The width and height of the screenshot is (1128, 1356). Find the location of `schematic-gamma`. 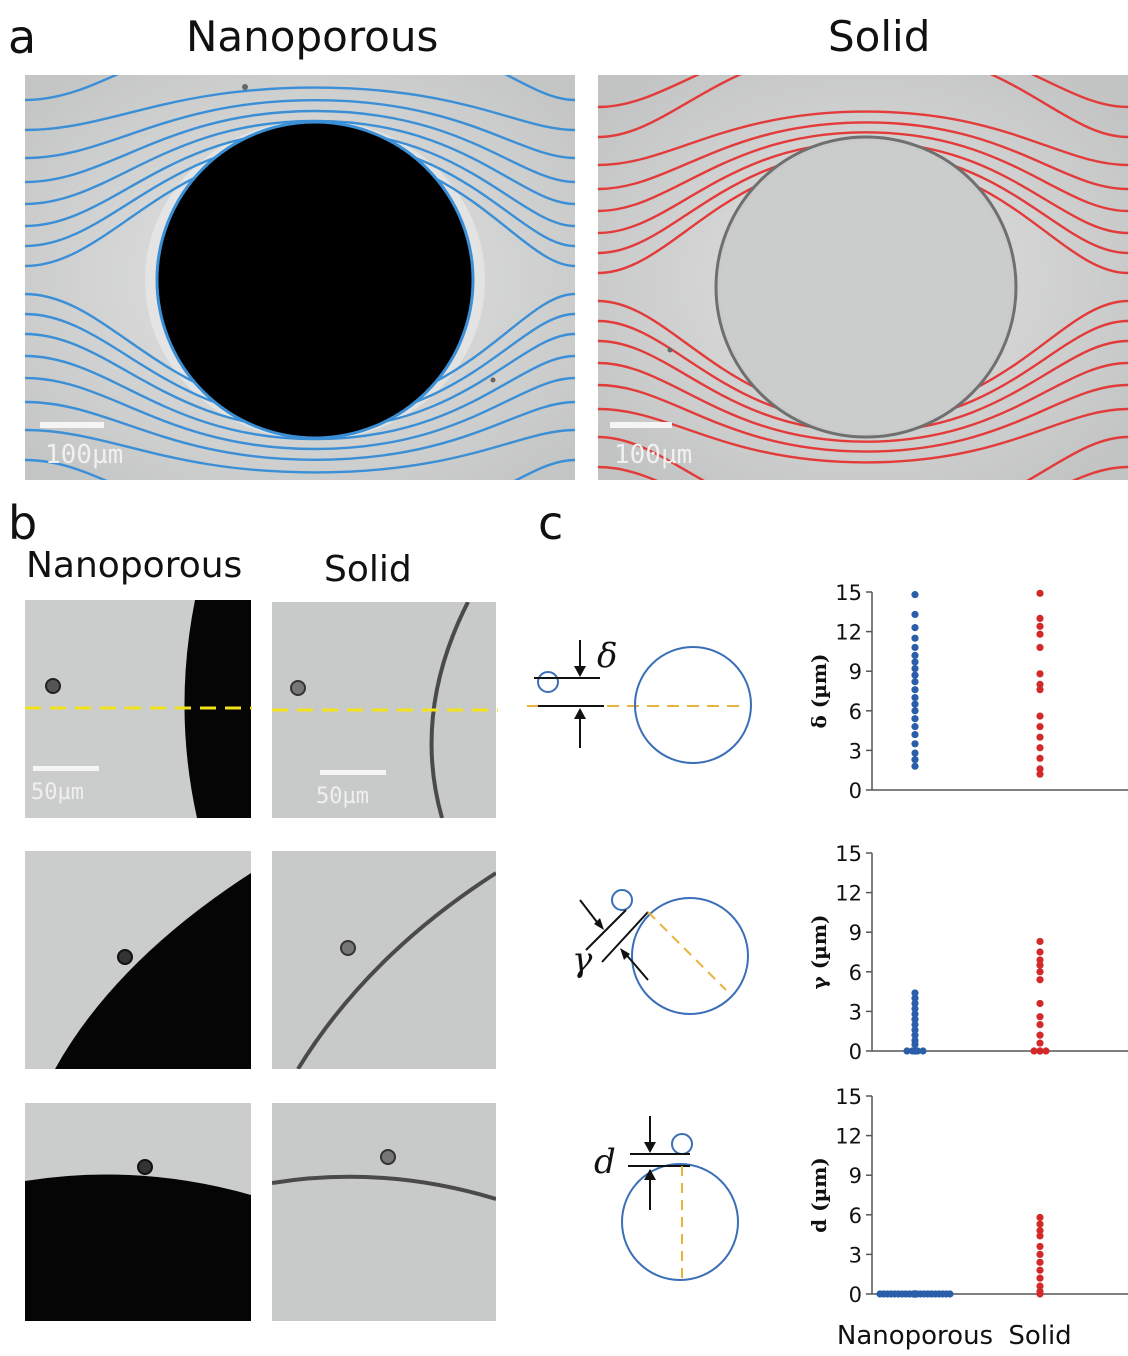

schematic-gamma is located at coordinates (664, 952).